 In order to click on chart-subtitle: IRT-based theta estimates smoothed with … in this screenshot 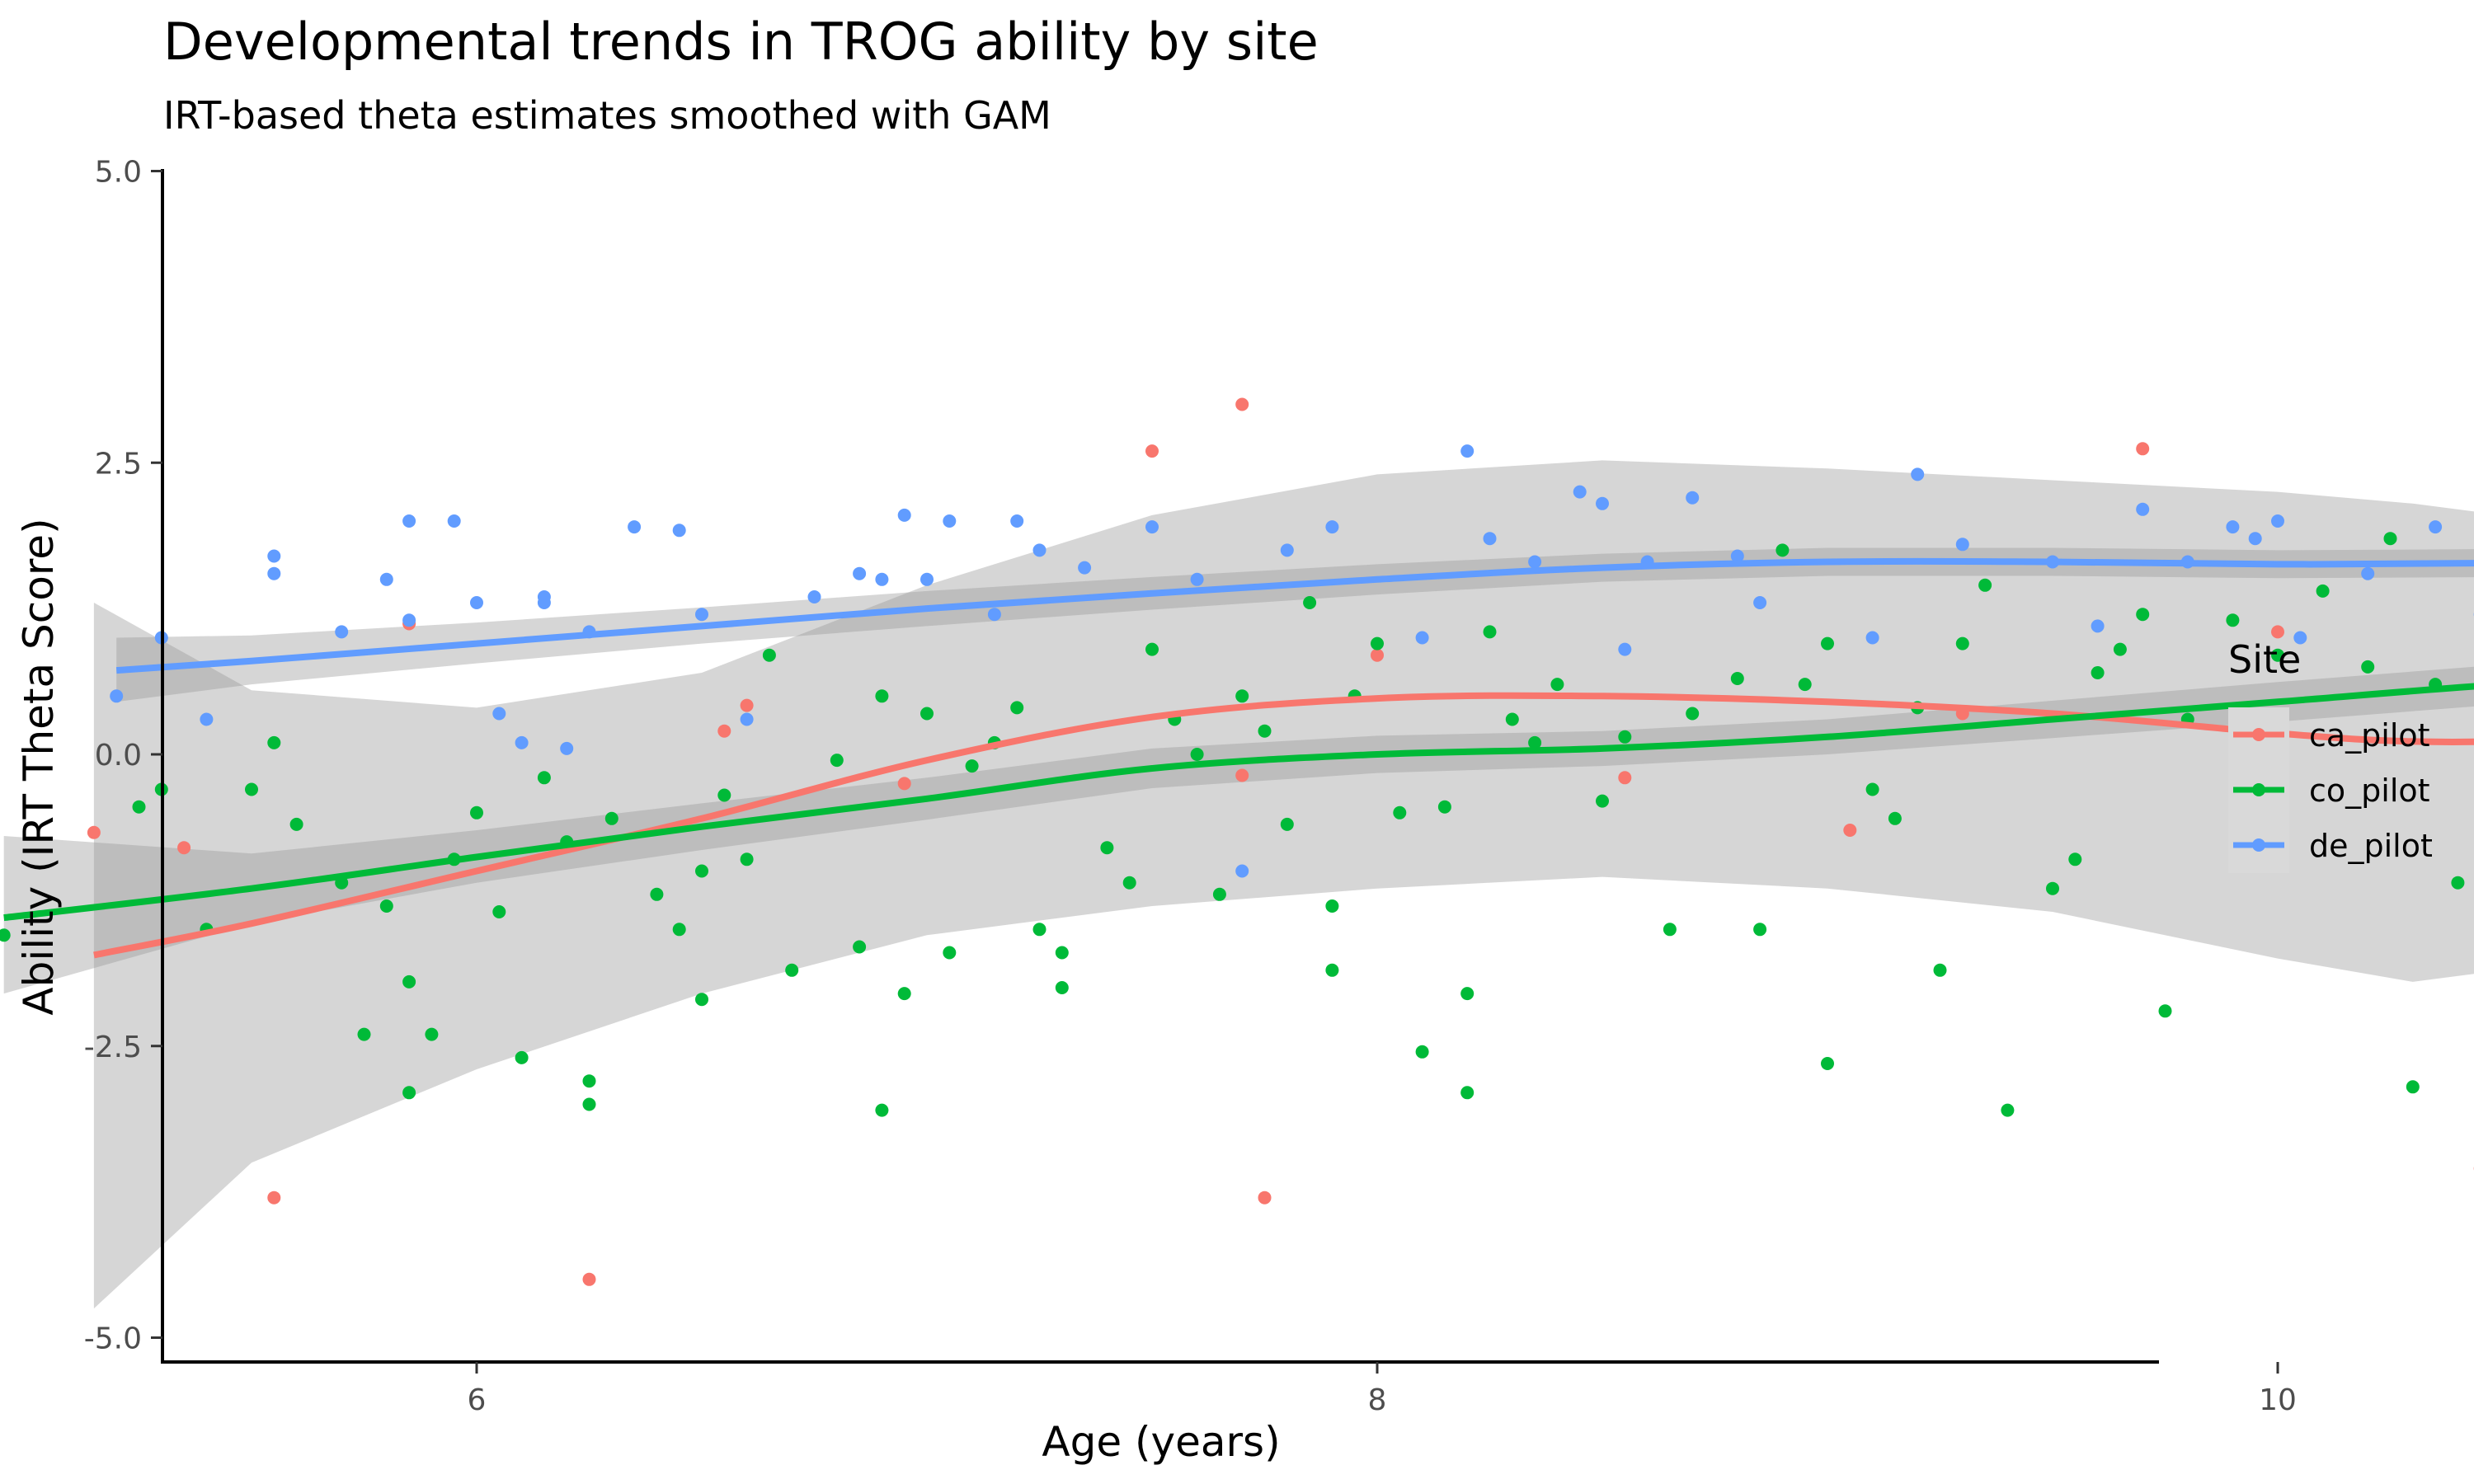, I will do `click(607, 115)`.